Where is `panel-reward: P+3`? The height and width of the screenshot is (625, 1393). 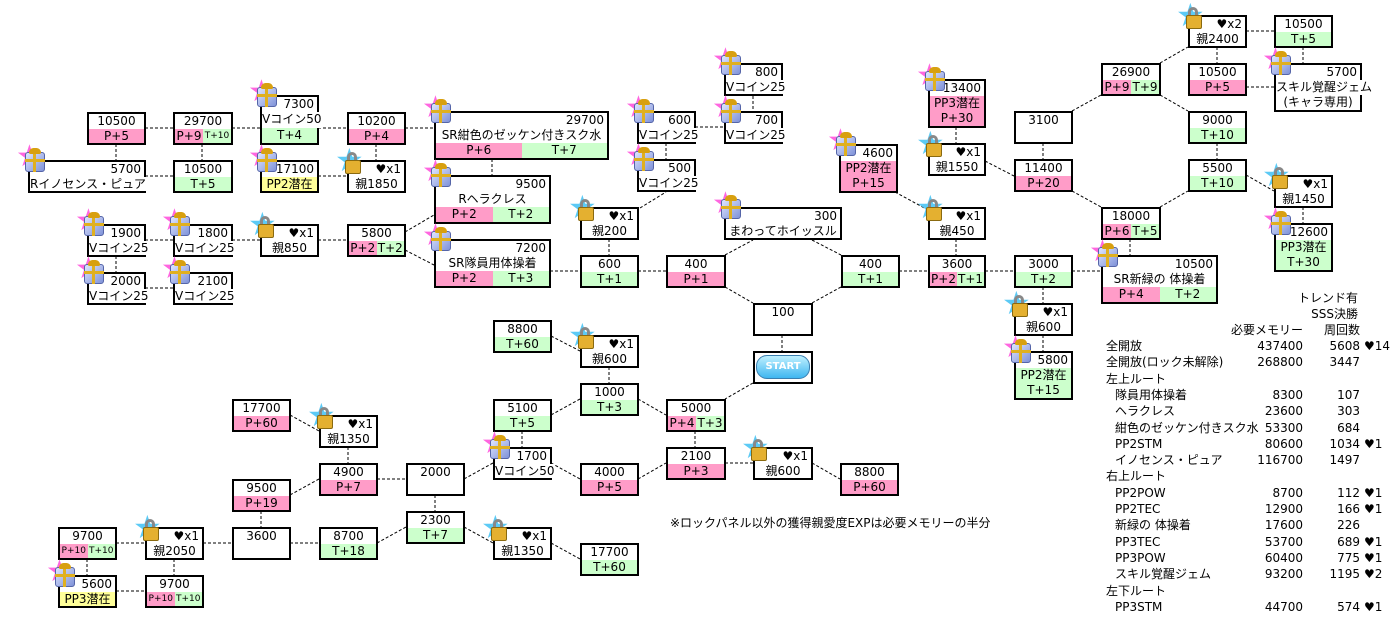
panel-reward: P+3 is located at coordinates (696, 470).